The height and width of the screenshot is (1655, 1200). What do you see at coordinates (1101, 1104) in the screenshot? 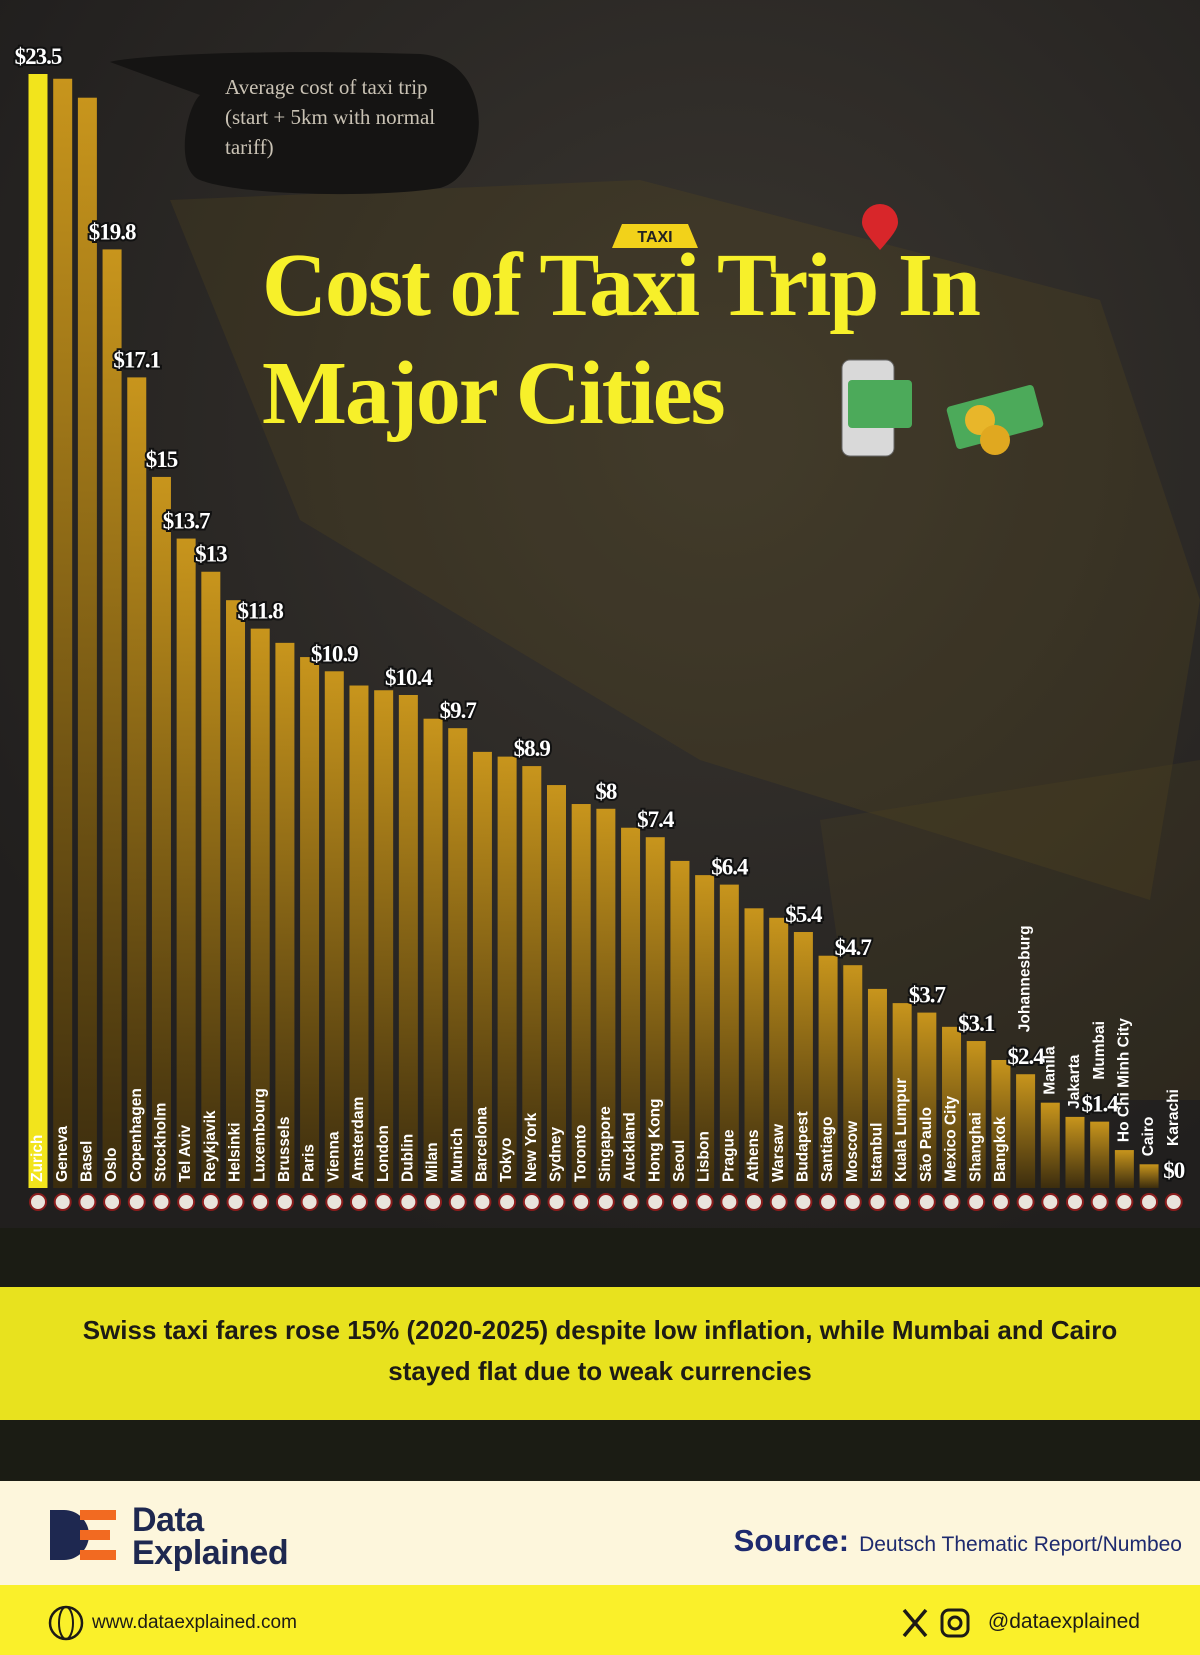
I see `value-label: $1.4` at bounding box center [1101, 1104].